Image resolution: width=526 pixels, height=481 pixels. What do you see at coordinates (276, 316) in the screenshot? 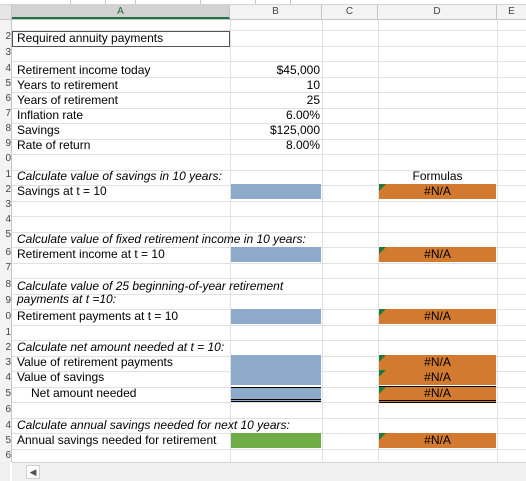
I see `retirement-payments-input-cell` at bounding box center [276, 316].